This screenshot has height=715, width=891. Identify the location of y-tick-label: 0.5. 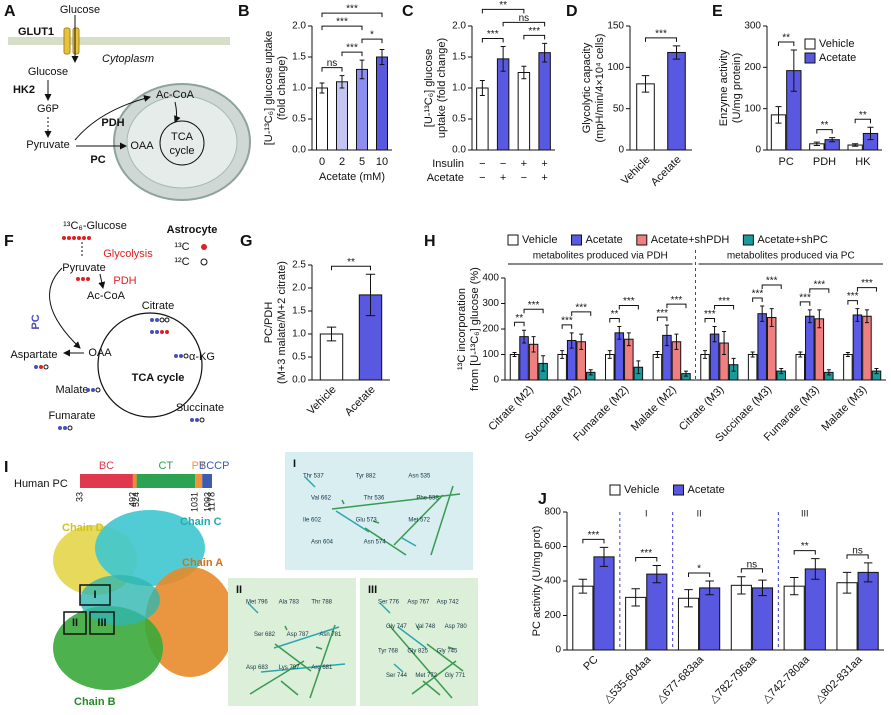
(459, 119).